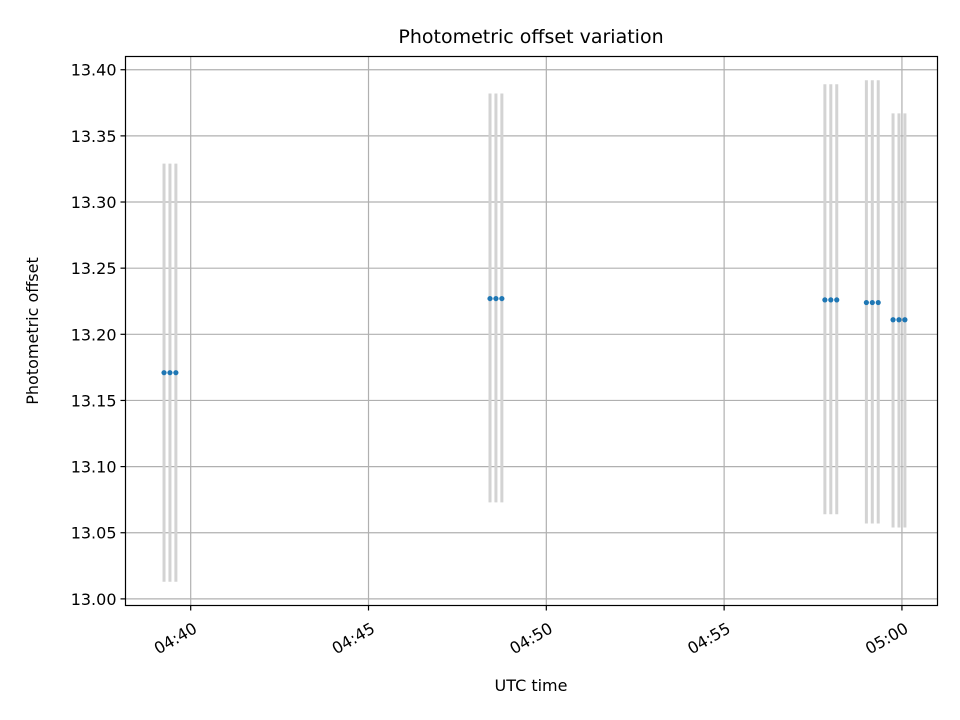  What do you see at coordinates (94, 599) in the screenshot?
I see `y-tick-label: 13.00` at bounding box center [94, 599].